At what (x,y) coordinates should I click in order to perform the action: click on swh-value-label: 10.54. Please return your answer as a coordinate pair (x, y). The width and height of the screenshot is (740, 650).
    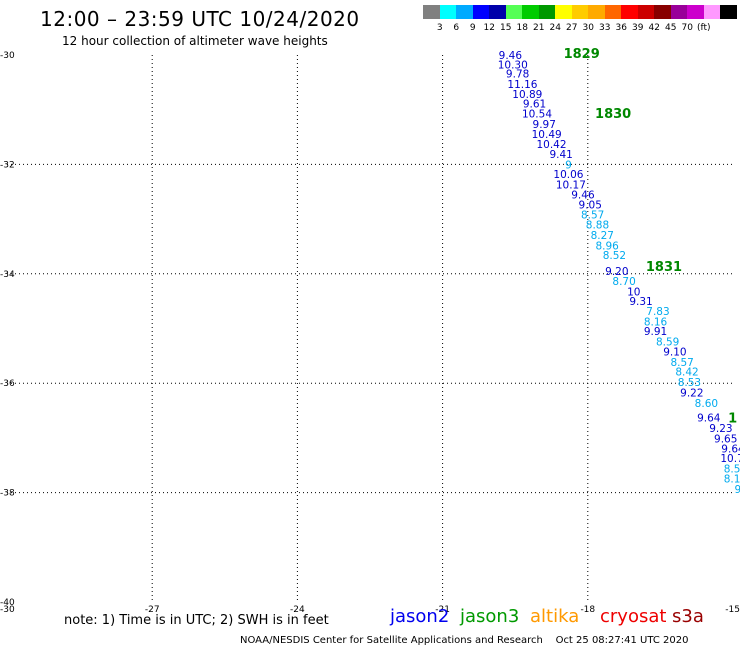
    Looking at the image, I should click on (537, 115).